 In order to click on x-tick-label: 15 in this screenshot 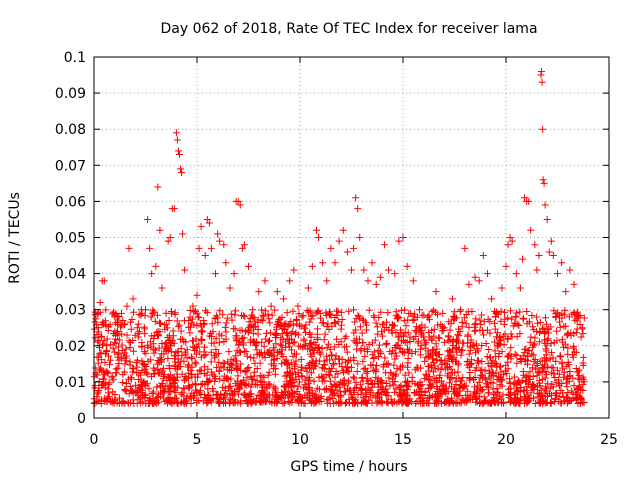, I will do `click(403, 440)`.